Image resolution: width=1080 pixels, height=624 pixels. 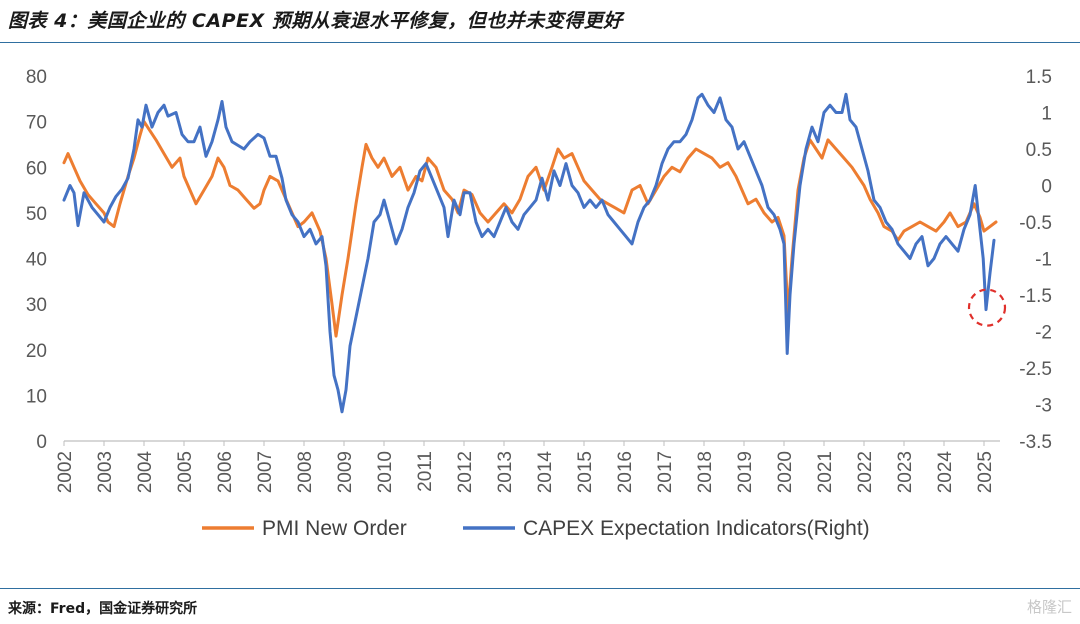 What do you see at coordinates (41, 442) in the screenshot?
I see `y-left-tick-label: 0` at bounding box center [41, 442].